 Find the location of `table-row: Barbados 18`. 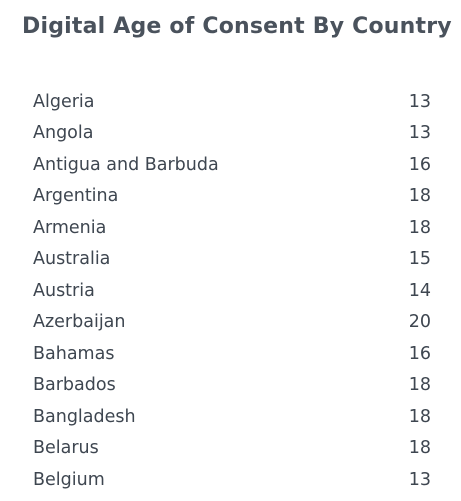

table-row: Barbados 18 is located at coordinates (232, 386).